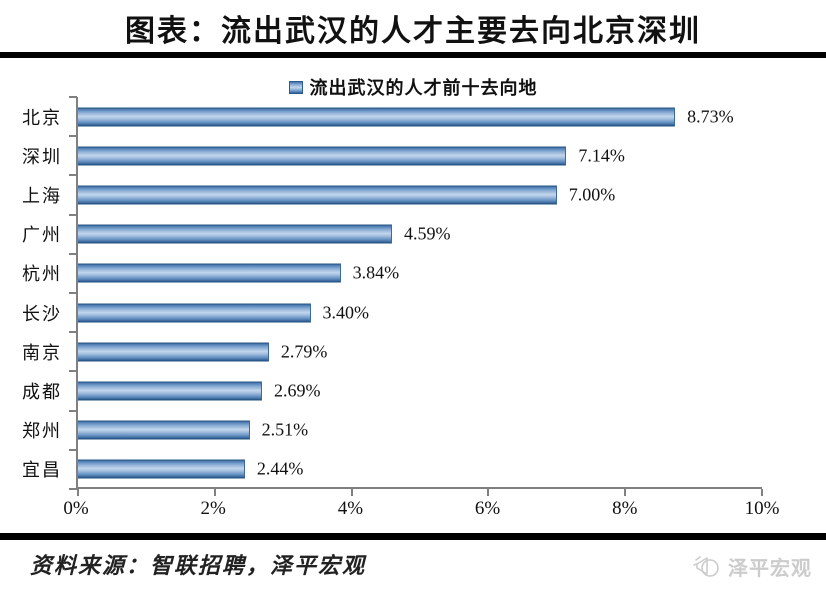 This screenshot has height=594, width=826. I want to click on bar-row: 南京 2.79%, so click(392, 351).